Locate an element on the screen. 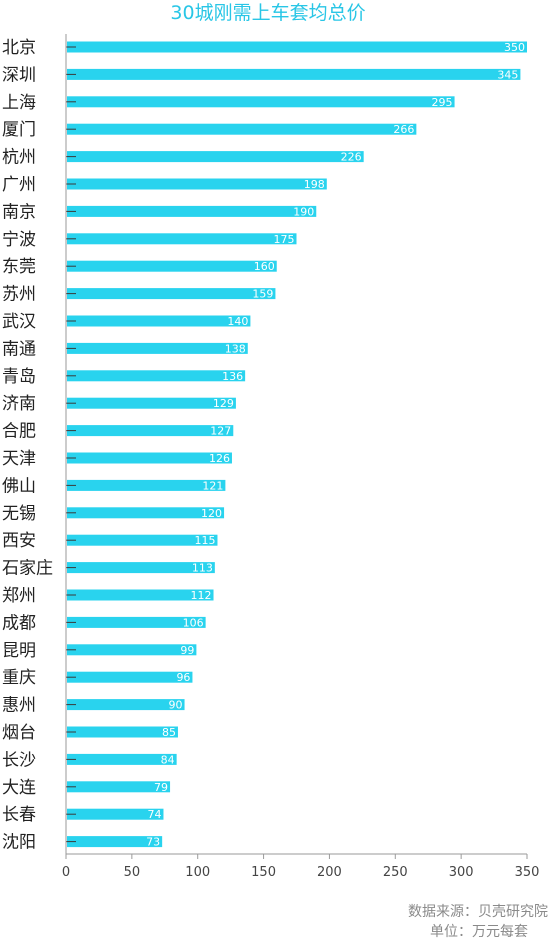  value-label: 85 is located at coordinates (169, 732).